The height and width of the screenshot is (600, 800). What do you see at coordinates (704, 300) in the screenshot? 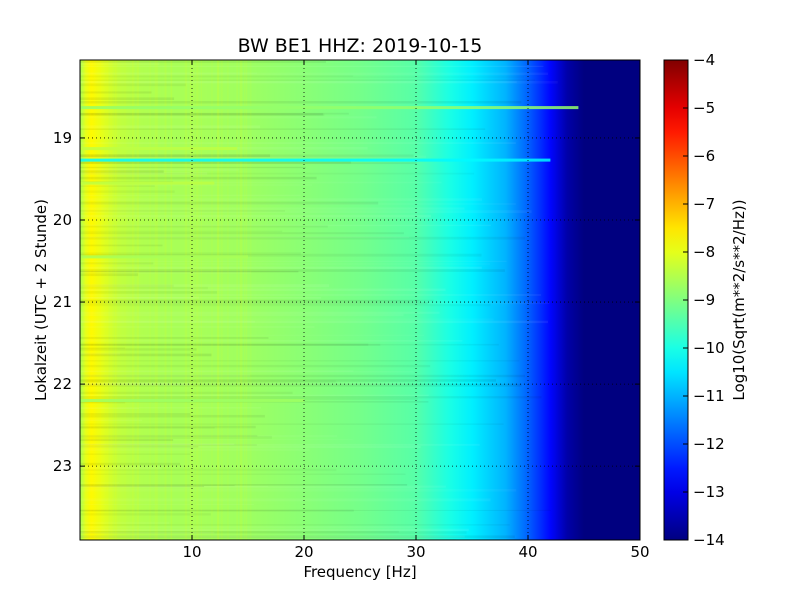
I see `colorbar-tick-label: −9` at bounding box center [704, 300].